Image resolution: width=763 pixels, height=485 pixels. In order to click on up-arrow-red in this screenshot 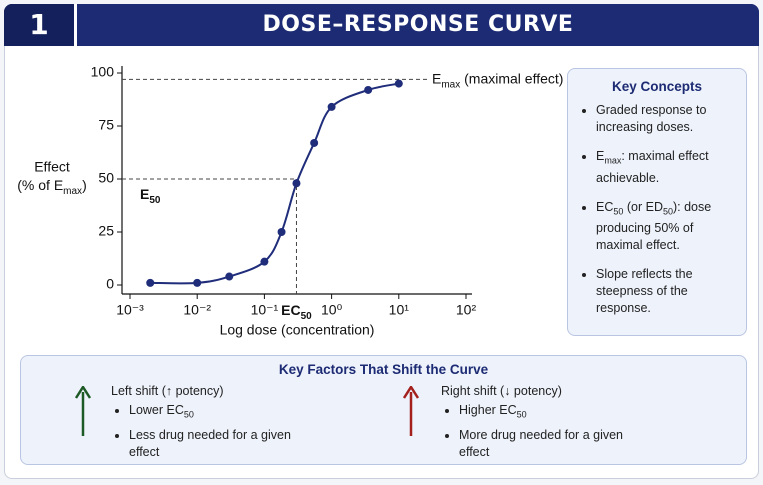, I will do `click(411, 411)`.